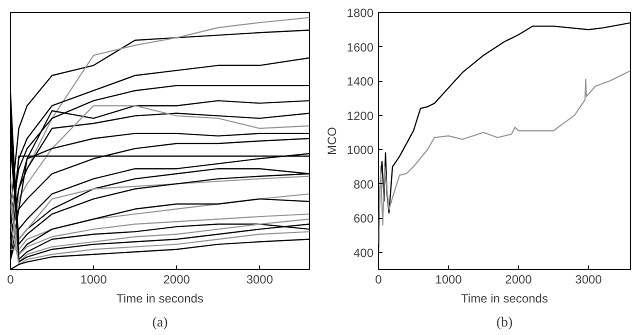  Describe the element at coordinates (363, 219) in the screenshot. I see `y-tick-label: 600` at that location.